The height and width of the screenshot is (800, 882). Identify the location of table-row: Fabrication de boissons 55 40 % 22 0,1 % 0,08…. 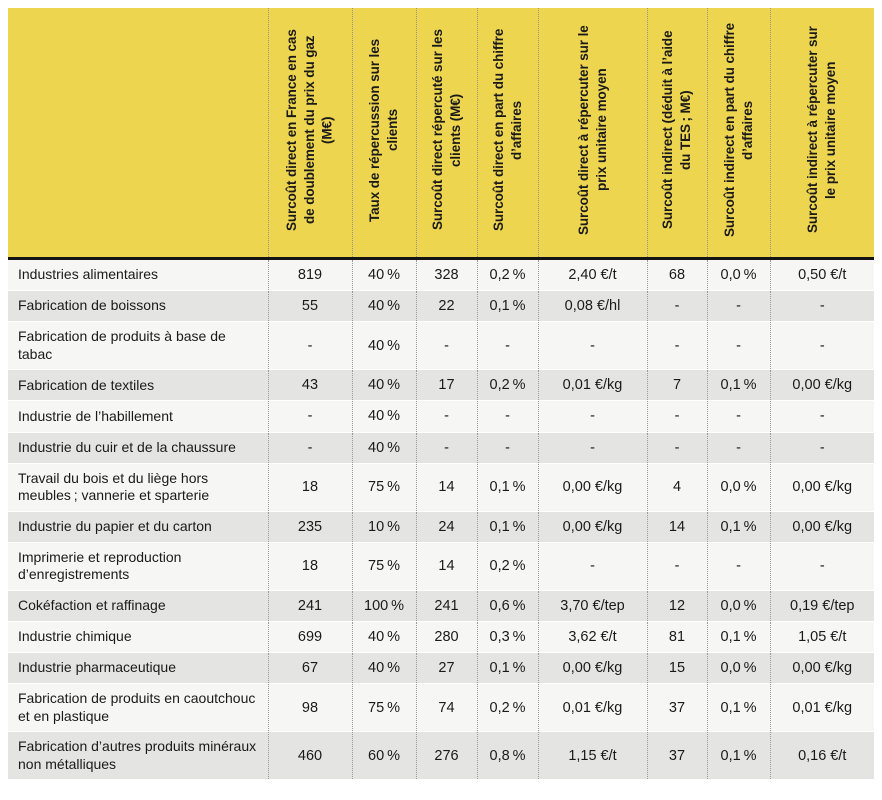
(441, 306).